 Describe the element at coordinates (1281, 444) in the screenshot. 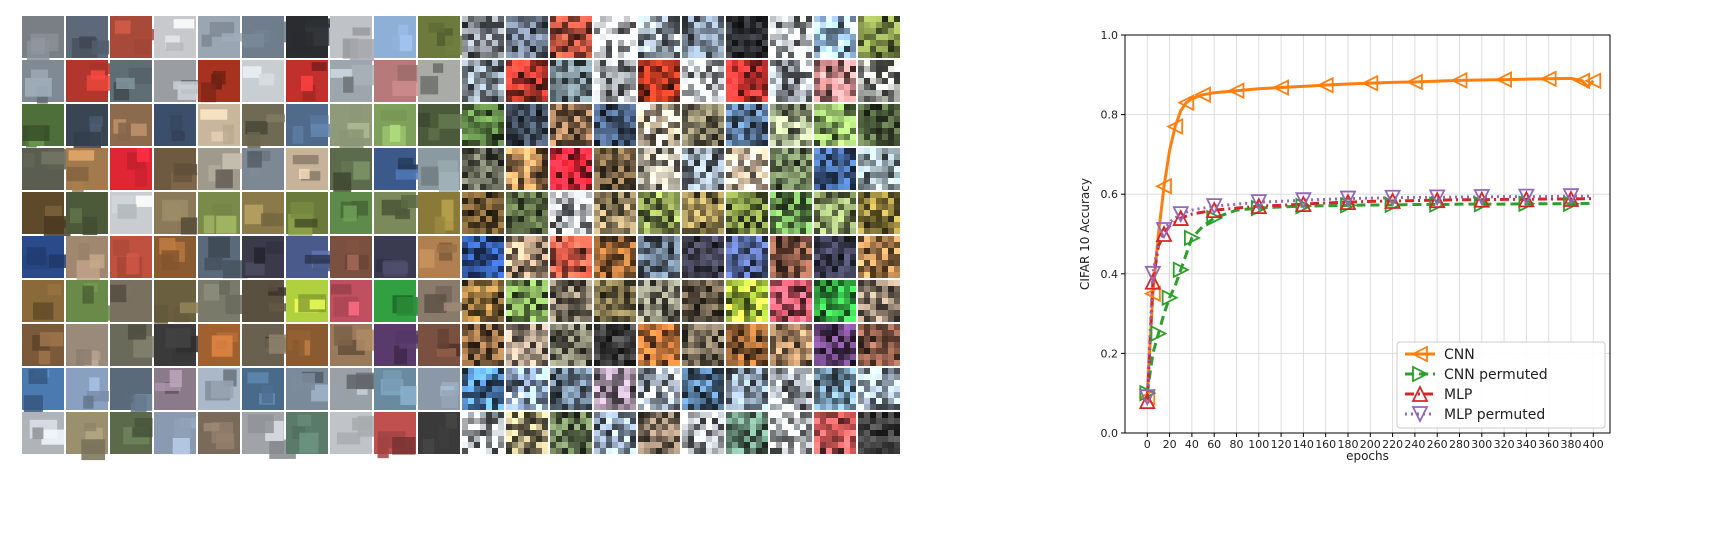

I see `x-tick-label: 120` at that location.